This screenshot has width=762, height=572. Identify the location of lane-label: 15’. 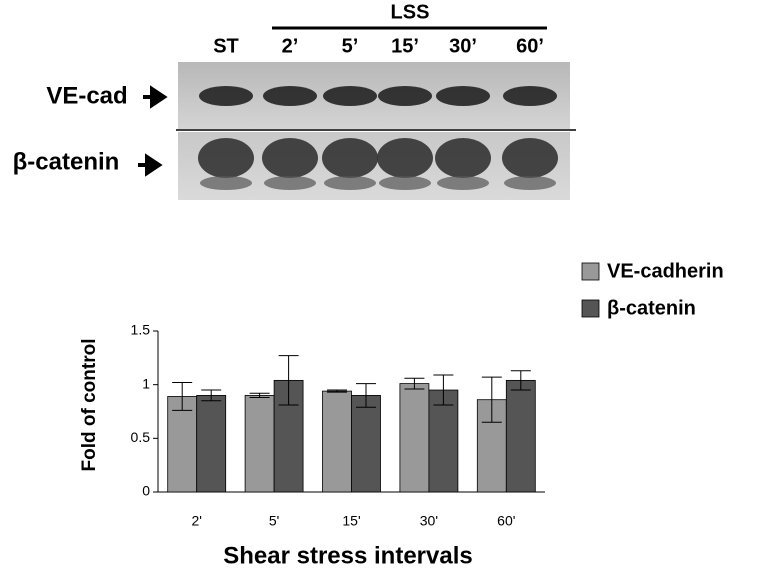
(405, 46).